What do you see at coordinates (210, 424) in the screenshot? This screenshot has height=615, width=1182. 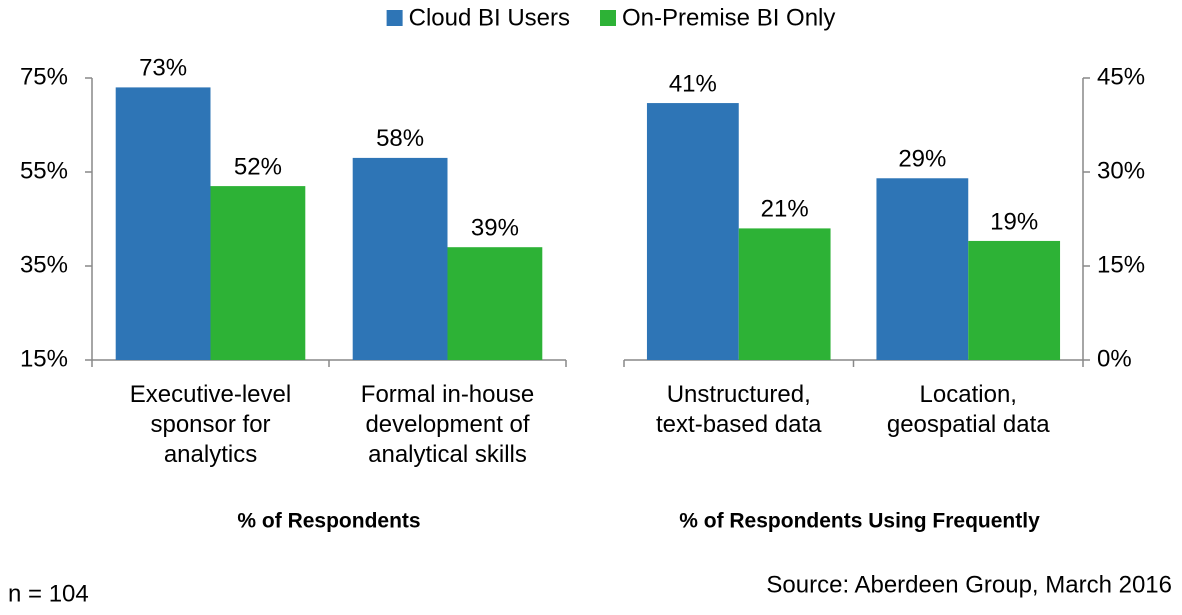 I see `x-tick-label: Executive-level sponsor for analytics` at bounding box center [210, 424].